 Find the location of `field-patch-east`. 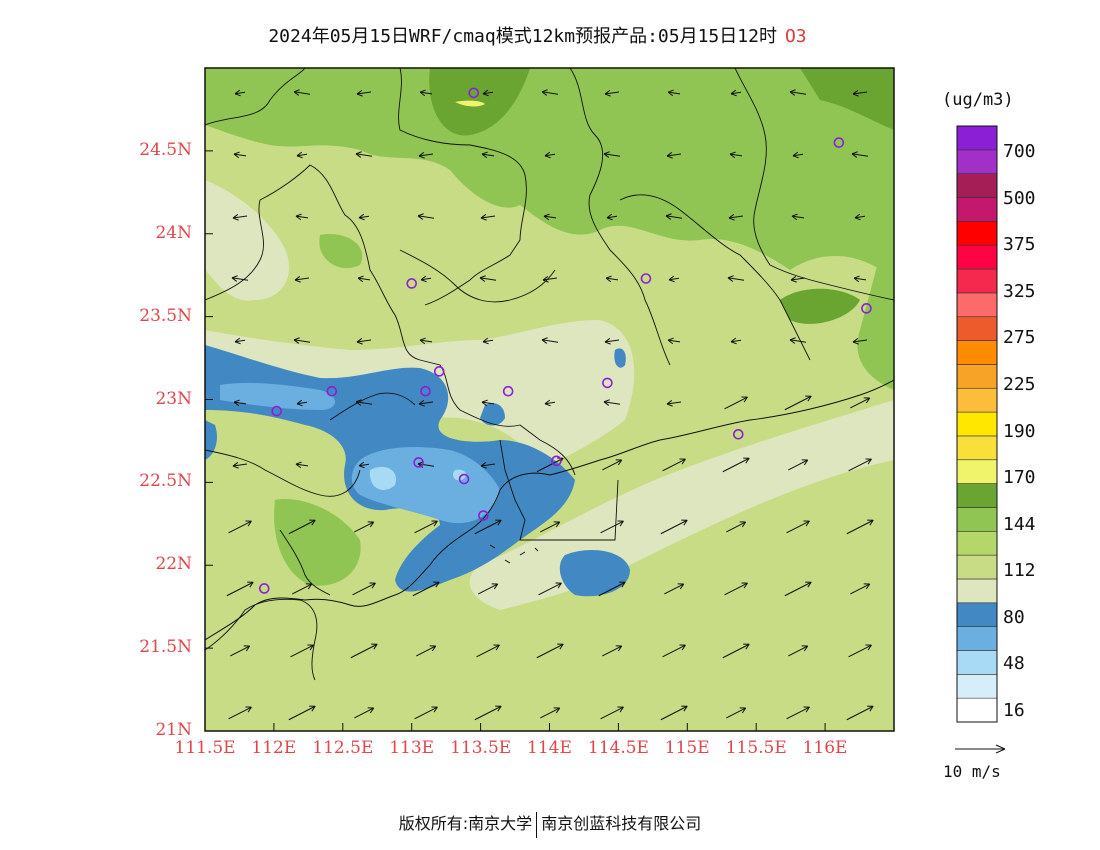

field-patch-east is located at coordinates (820, 306).